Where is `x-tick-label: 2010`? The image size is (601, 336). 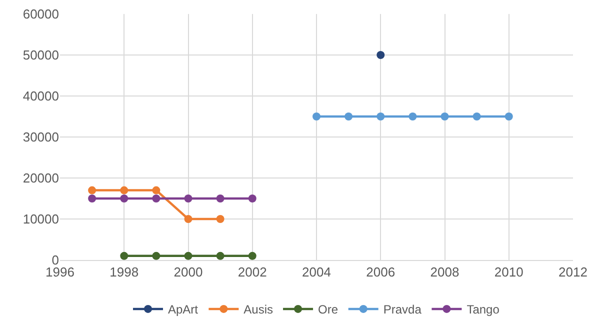
x-tick-label: 2010 is located at coordinates (509, 272).